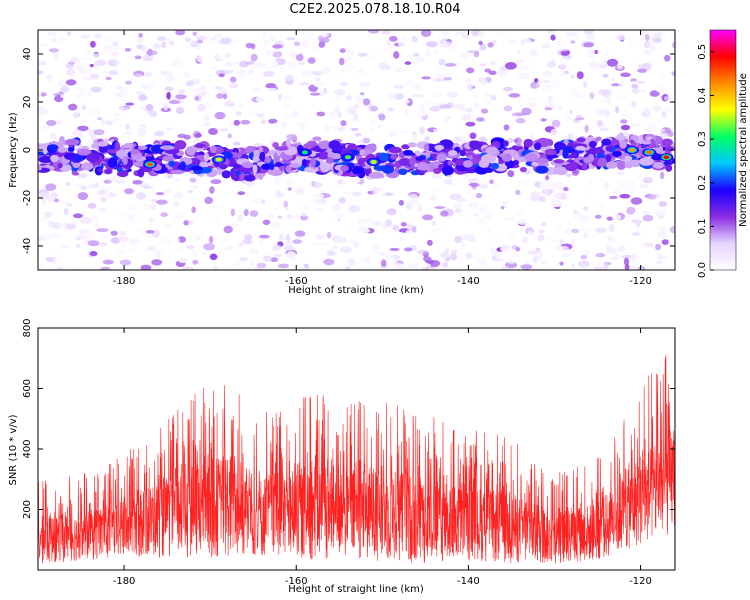 This screenshot has width=750, height=600. What do you see at coordinates (356, 290) in the screenshot?
I see `heatmap-x-axis-label: Height of straight line (km)` at bounding box center [356, 290].